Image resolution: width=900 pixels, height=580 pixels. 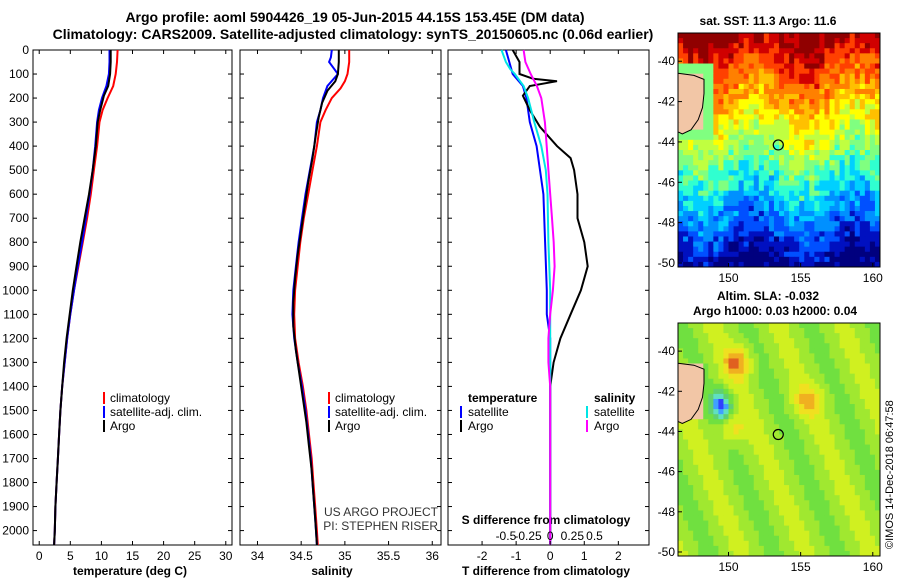 I want to click on depth-tick-label: 1600, so click(x=15, y=434).